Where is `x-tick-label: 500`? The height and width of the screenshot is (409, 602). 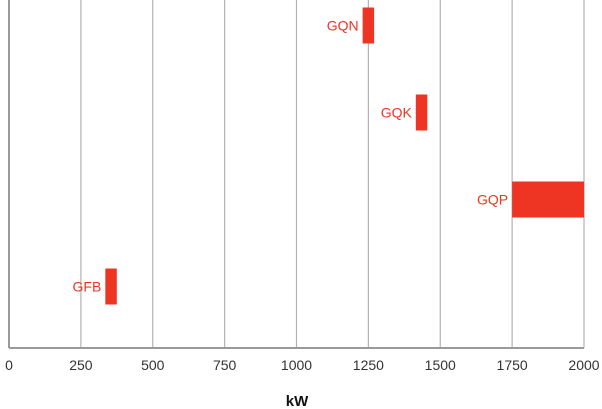
x-tick-label: 500 is located at coordinates (153, 365).